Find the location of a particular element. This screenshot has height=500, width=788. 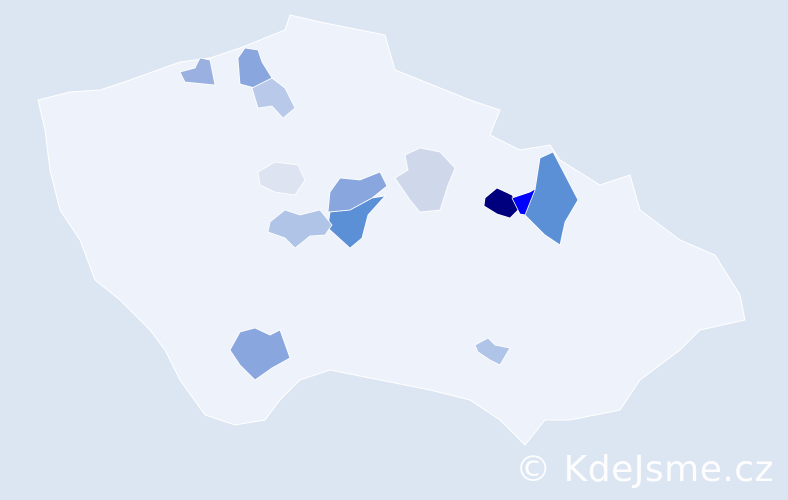

district-high is located at coordinates (551, 198).